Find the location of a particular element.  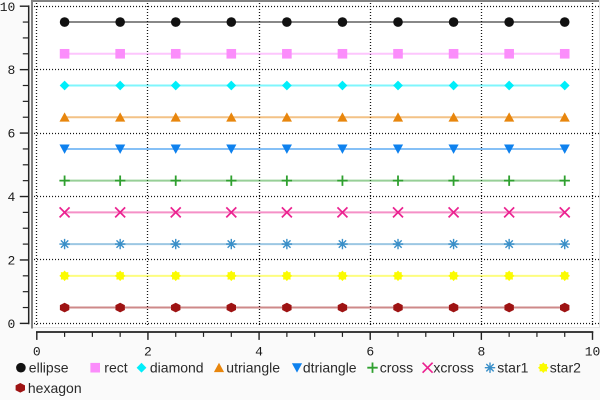

svg-text: dtriangle is located at coordinates (330, 368).